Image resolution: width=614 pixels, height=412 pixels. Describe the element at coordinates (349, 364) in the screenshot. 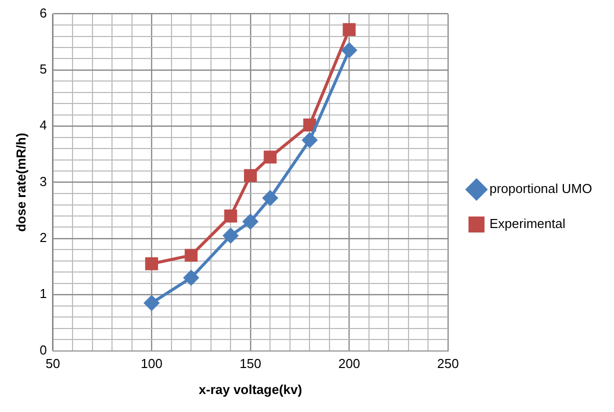

I see `x-tick-label: 200` at that location.